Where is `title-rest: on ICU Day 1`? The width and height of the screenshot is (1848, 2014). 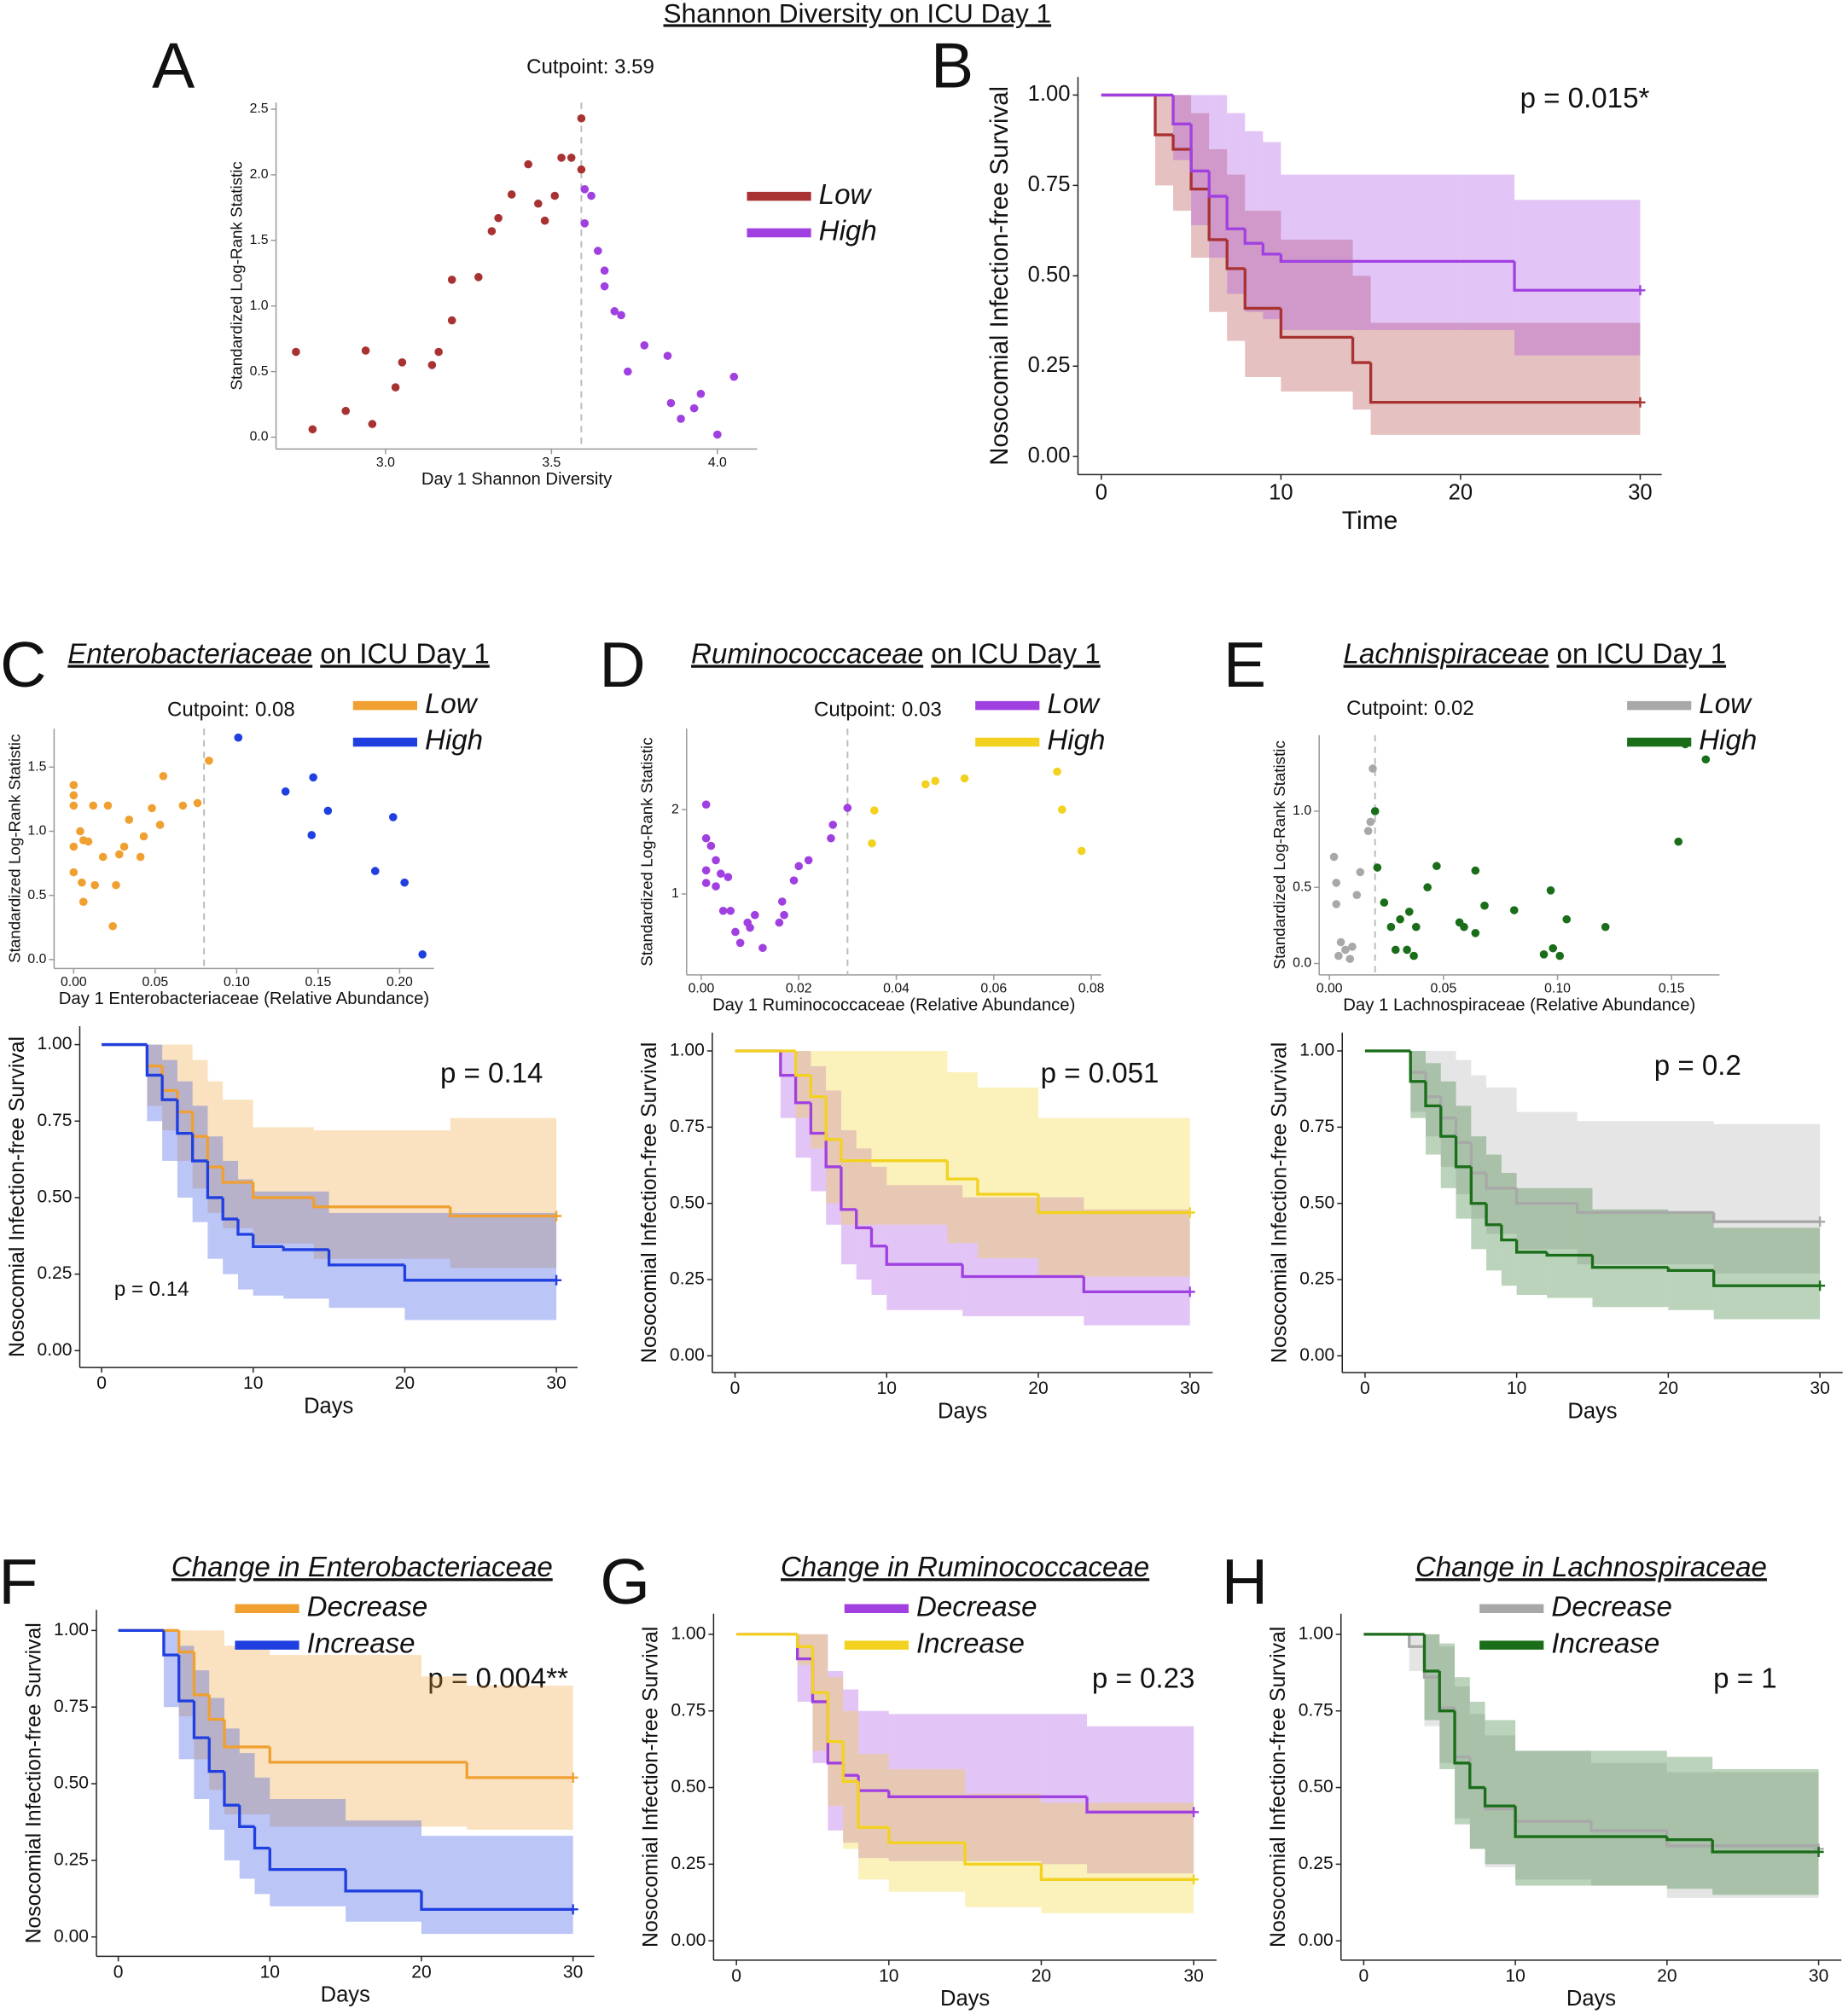 title-rest: on ICU Day 1 is located at coordinates (1642, 654).